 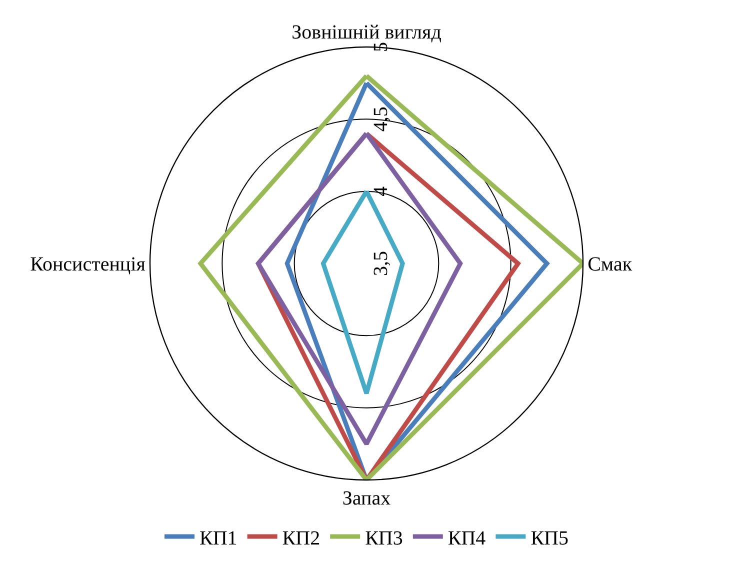 I want to click on legend-label: КП3, so click(x=384, y=538).